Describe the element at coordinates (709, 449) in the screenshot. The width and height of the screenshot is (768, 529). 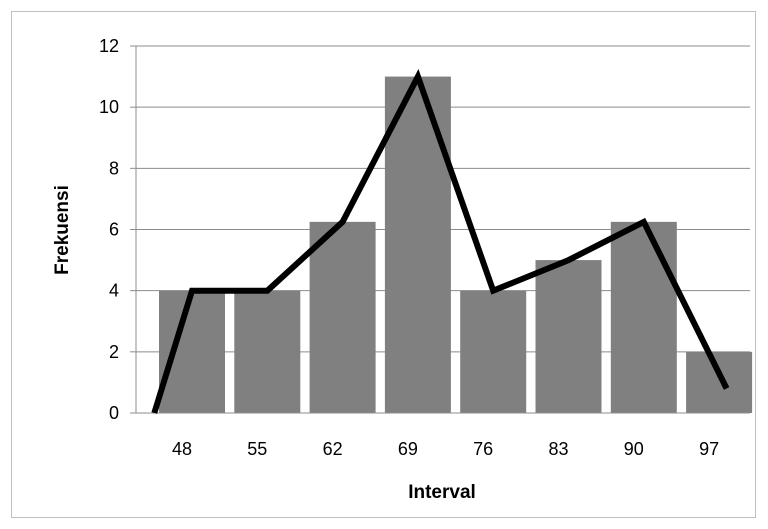
I see `x-tick-label: 97` at that location.